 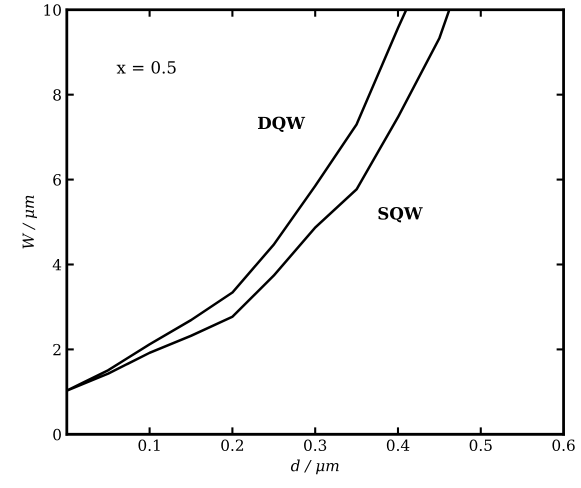 What do you see at coordinates (315, 445) in the screenshot?
I see `x-tick-label: 0.3` at bounding box center [315, 445].